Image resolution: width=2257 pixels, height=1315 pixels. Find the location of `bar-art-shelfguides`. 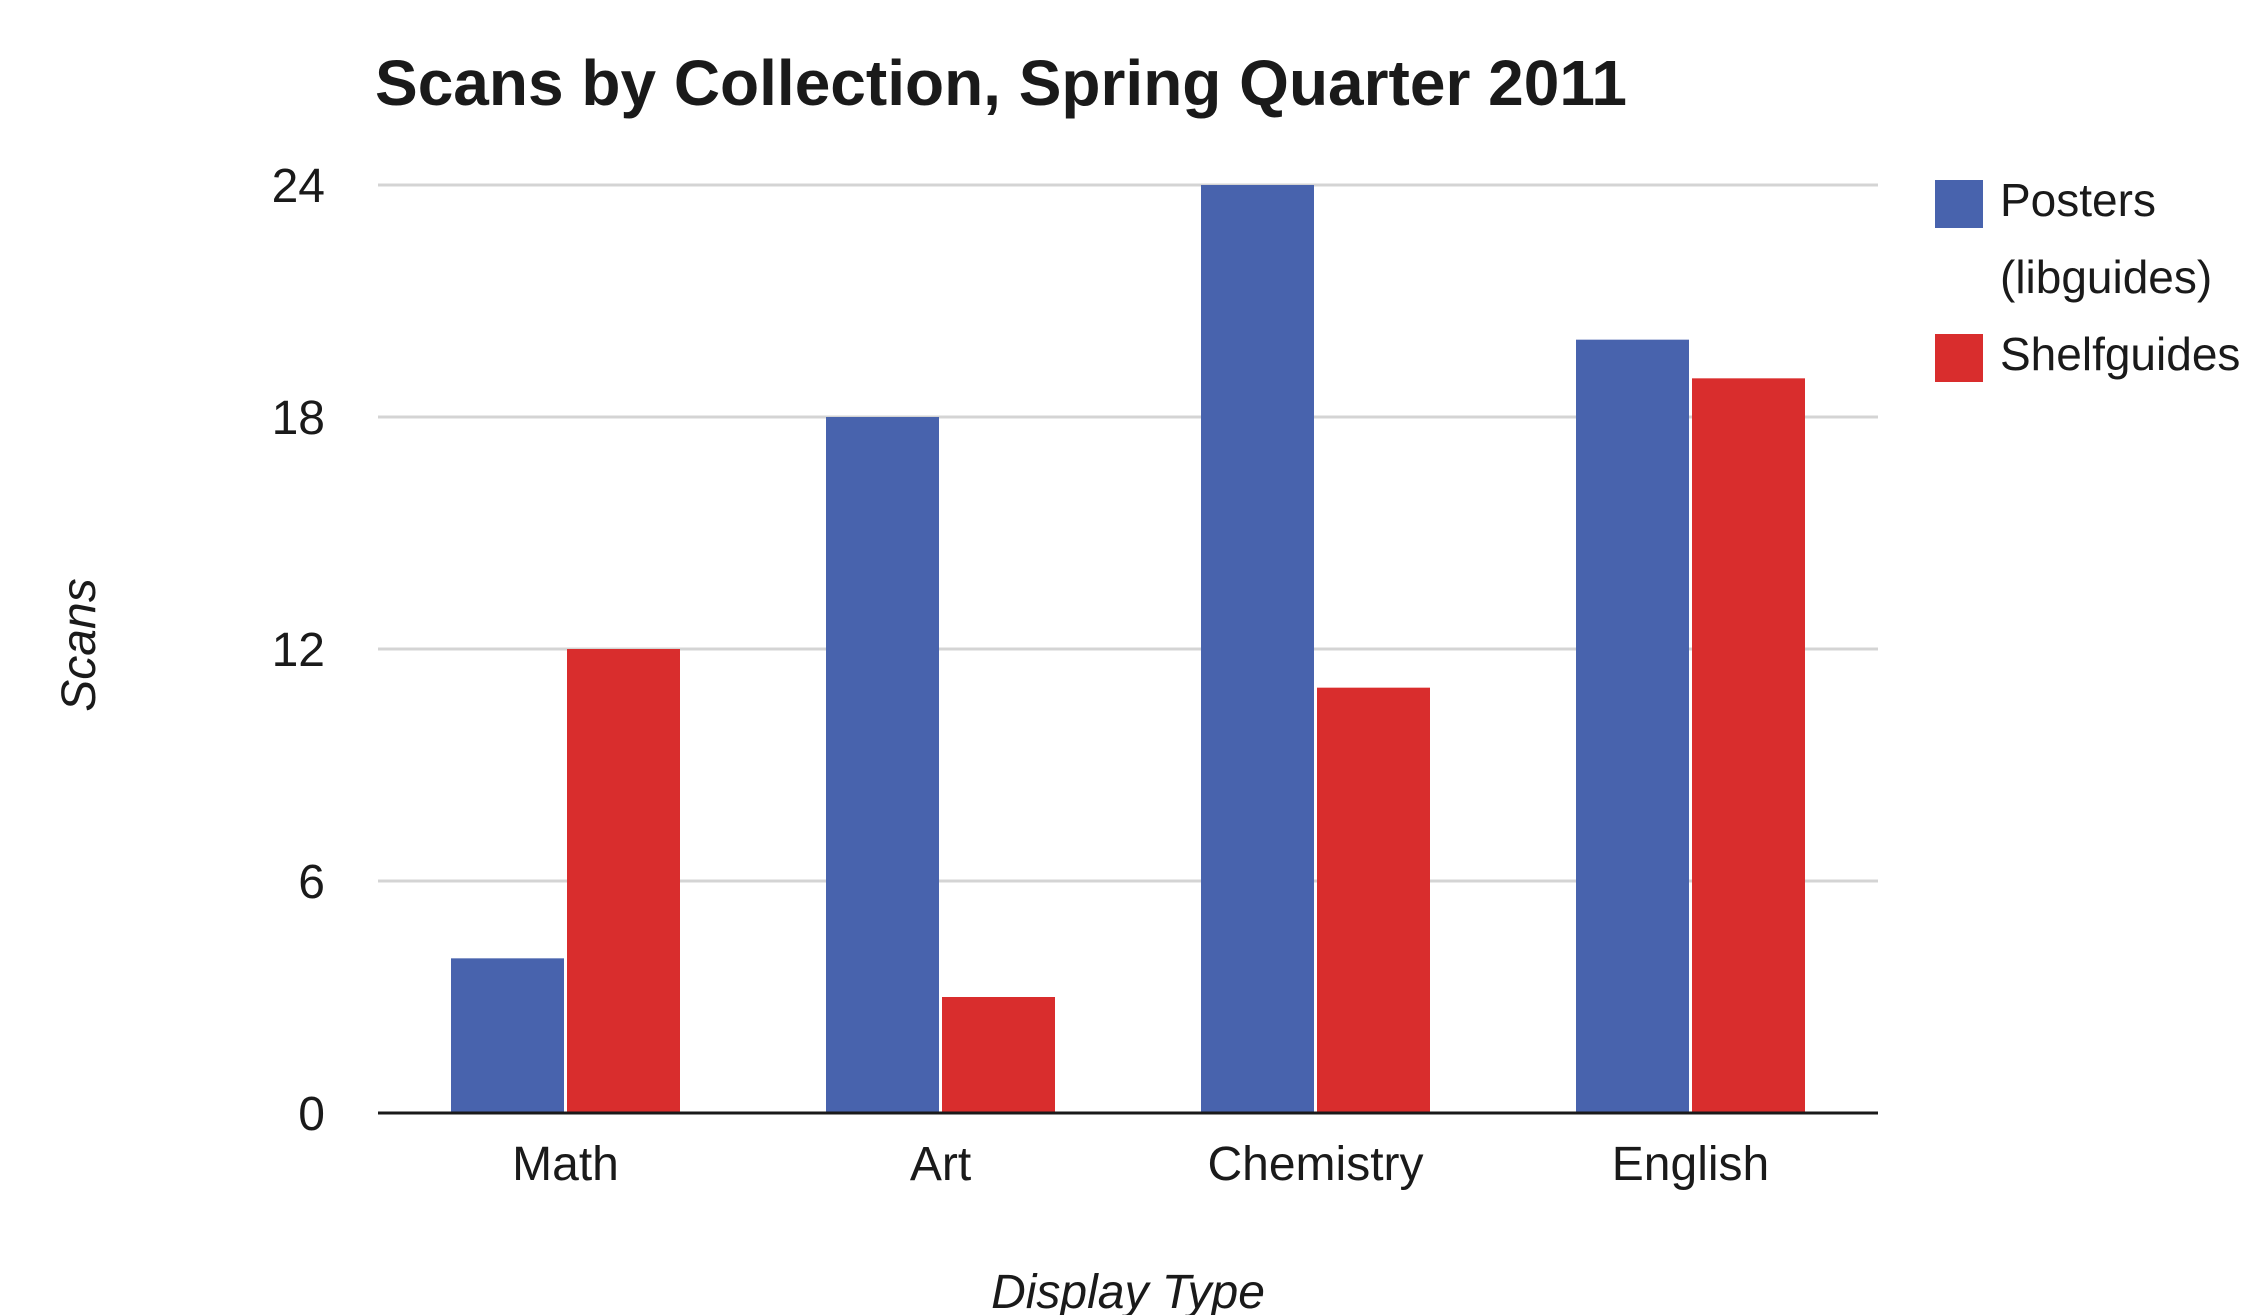

bar-art-shelfguides is located at coordinates (998, 1055).